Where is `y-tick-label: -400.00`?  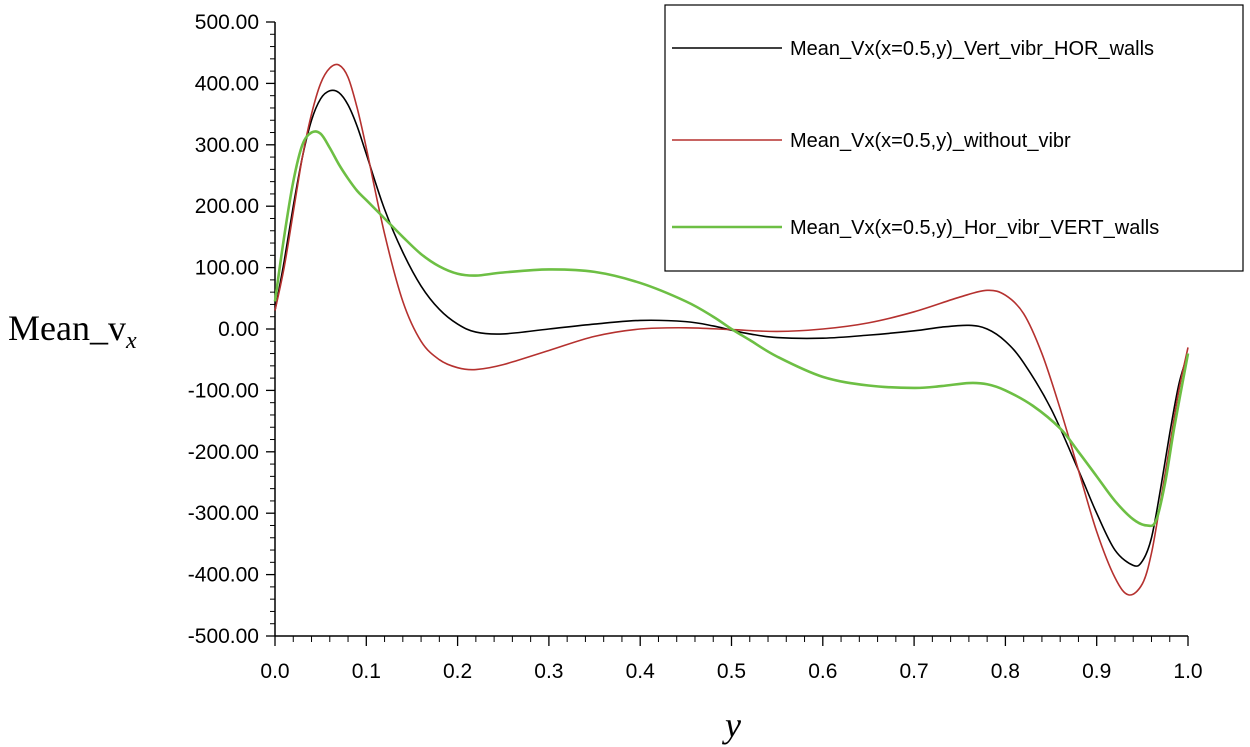
y-tick-label: -400.00 is located at coordinates (223, 575).